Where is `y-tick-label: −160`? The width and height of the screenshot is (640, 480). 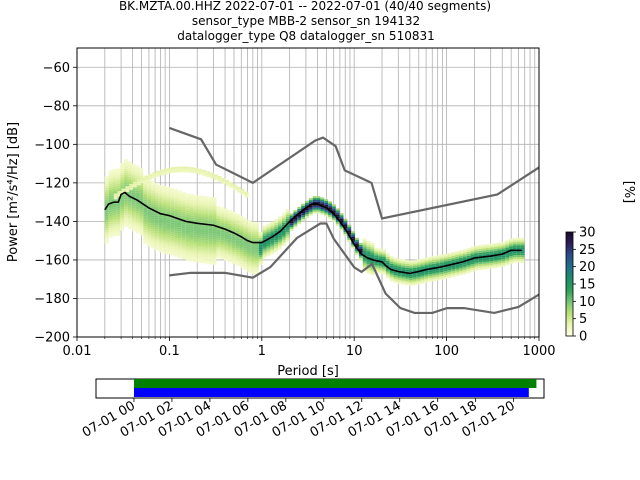 y-tick-label: −160 is located at coordinates (52, 260).